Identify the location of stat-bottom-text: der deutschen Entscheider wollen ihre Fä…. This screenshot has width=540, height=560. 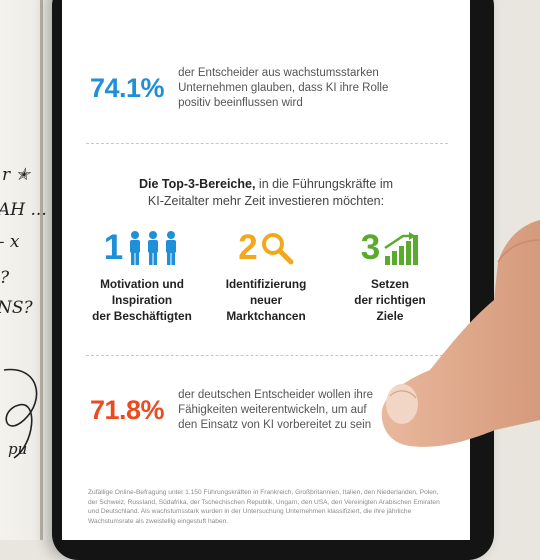
(276, 410).